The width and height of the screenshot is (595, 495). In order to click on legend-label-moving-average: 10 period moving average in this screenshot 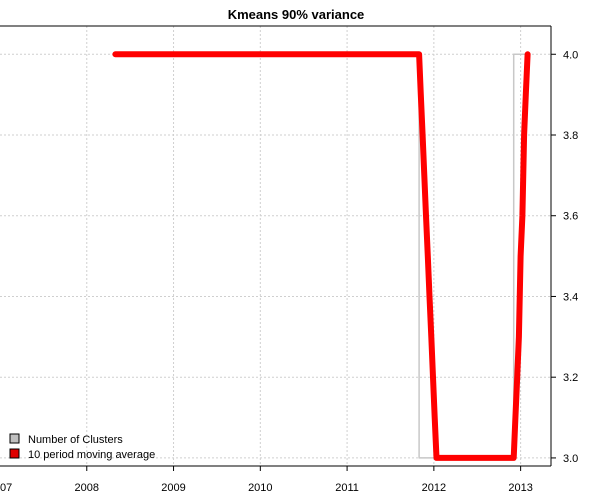, I will do `click(91, 455)`.